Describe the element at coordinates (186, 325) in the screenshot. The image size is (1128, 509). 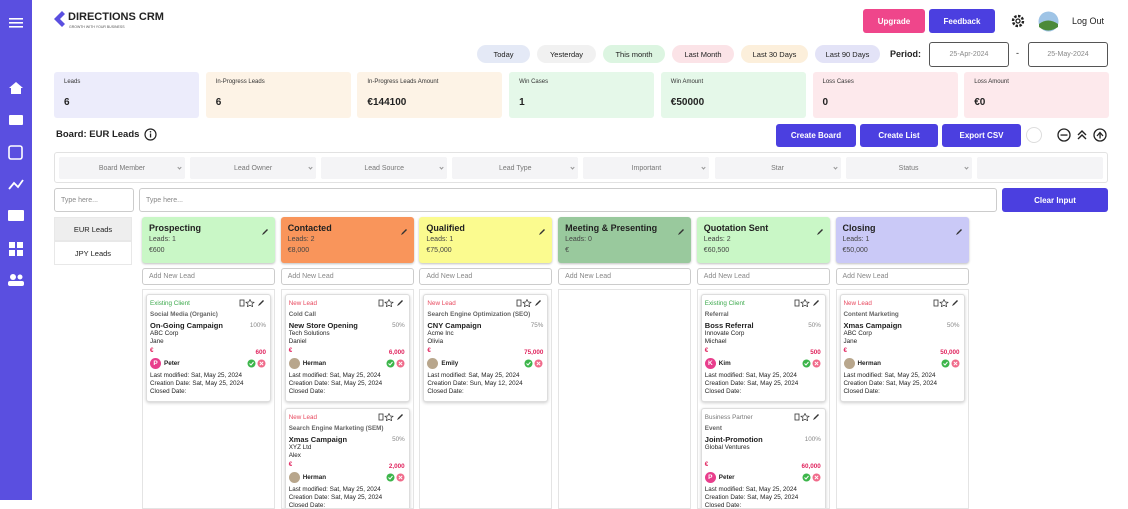
I see `lead-title: On-Going Campaign` at that location.